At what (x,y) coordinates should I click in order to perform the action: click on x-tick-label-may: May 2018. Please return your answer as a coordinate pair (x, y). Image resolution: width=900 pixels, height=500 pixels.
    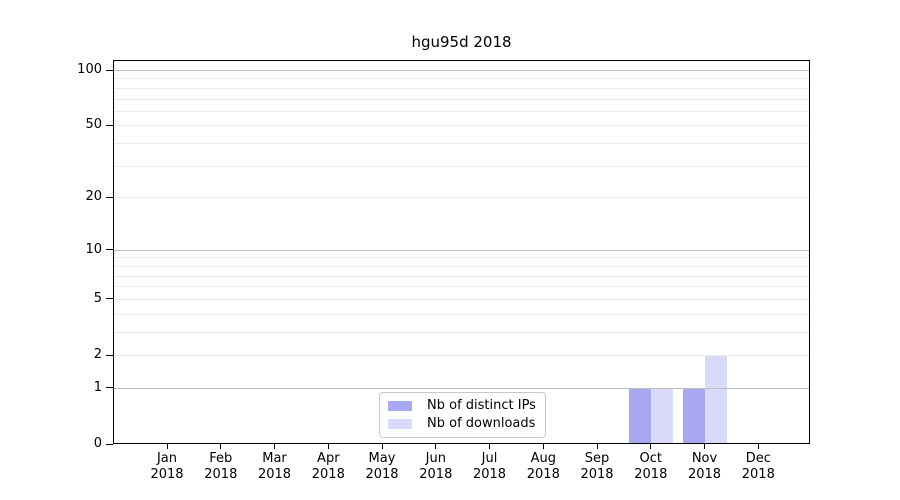
    Looking at the image, I should click on (382, 466).